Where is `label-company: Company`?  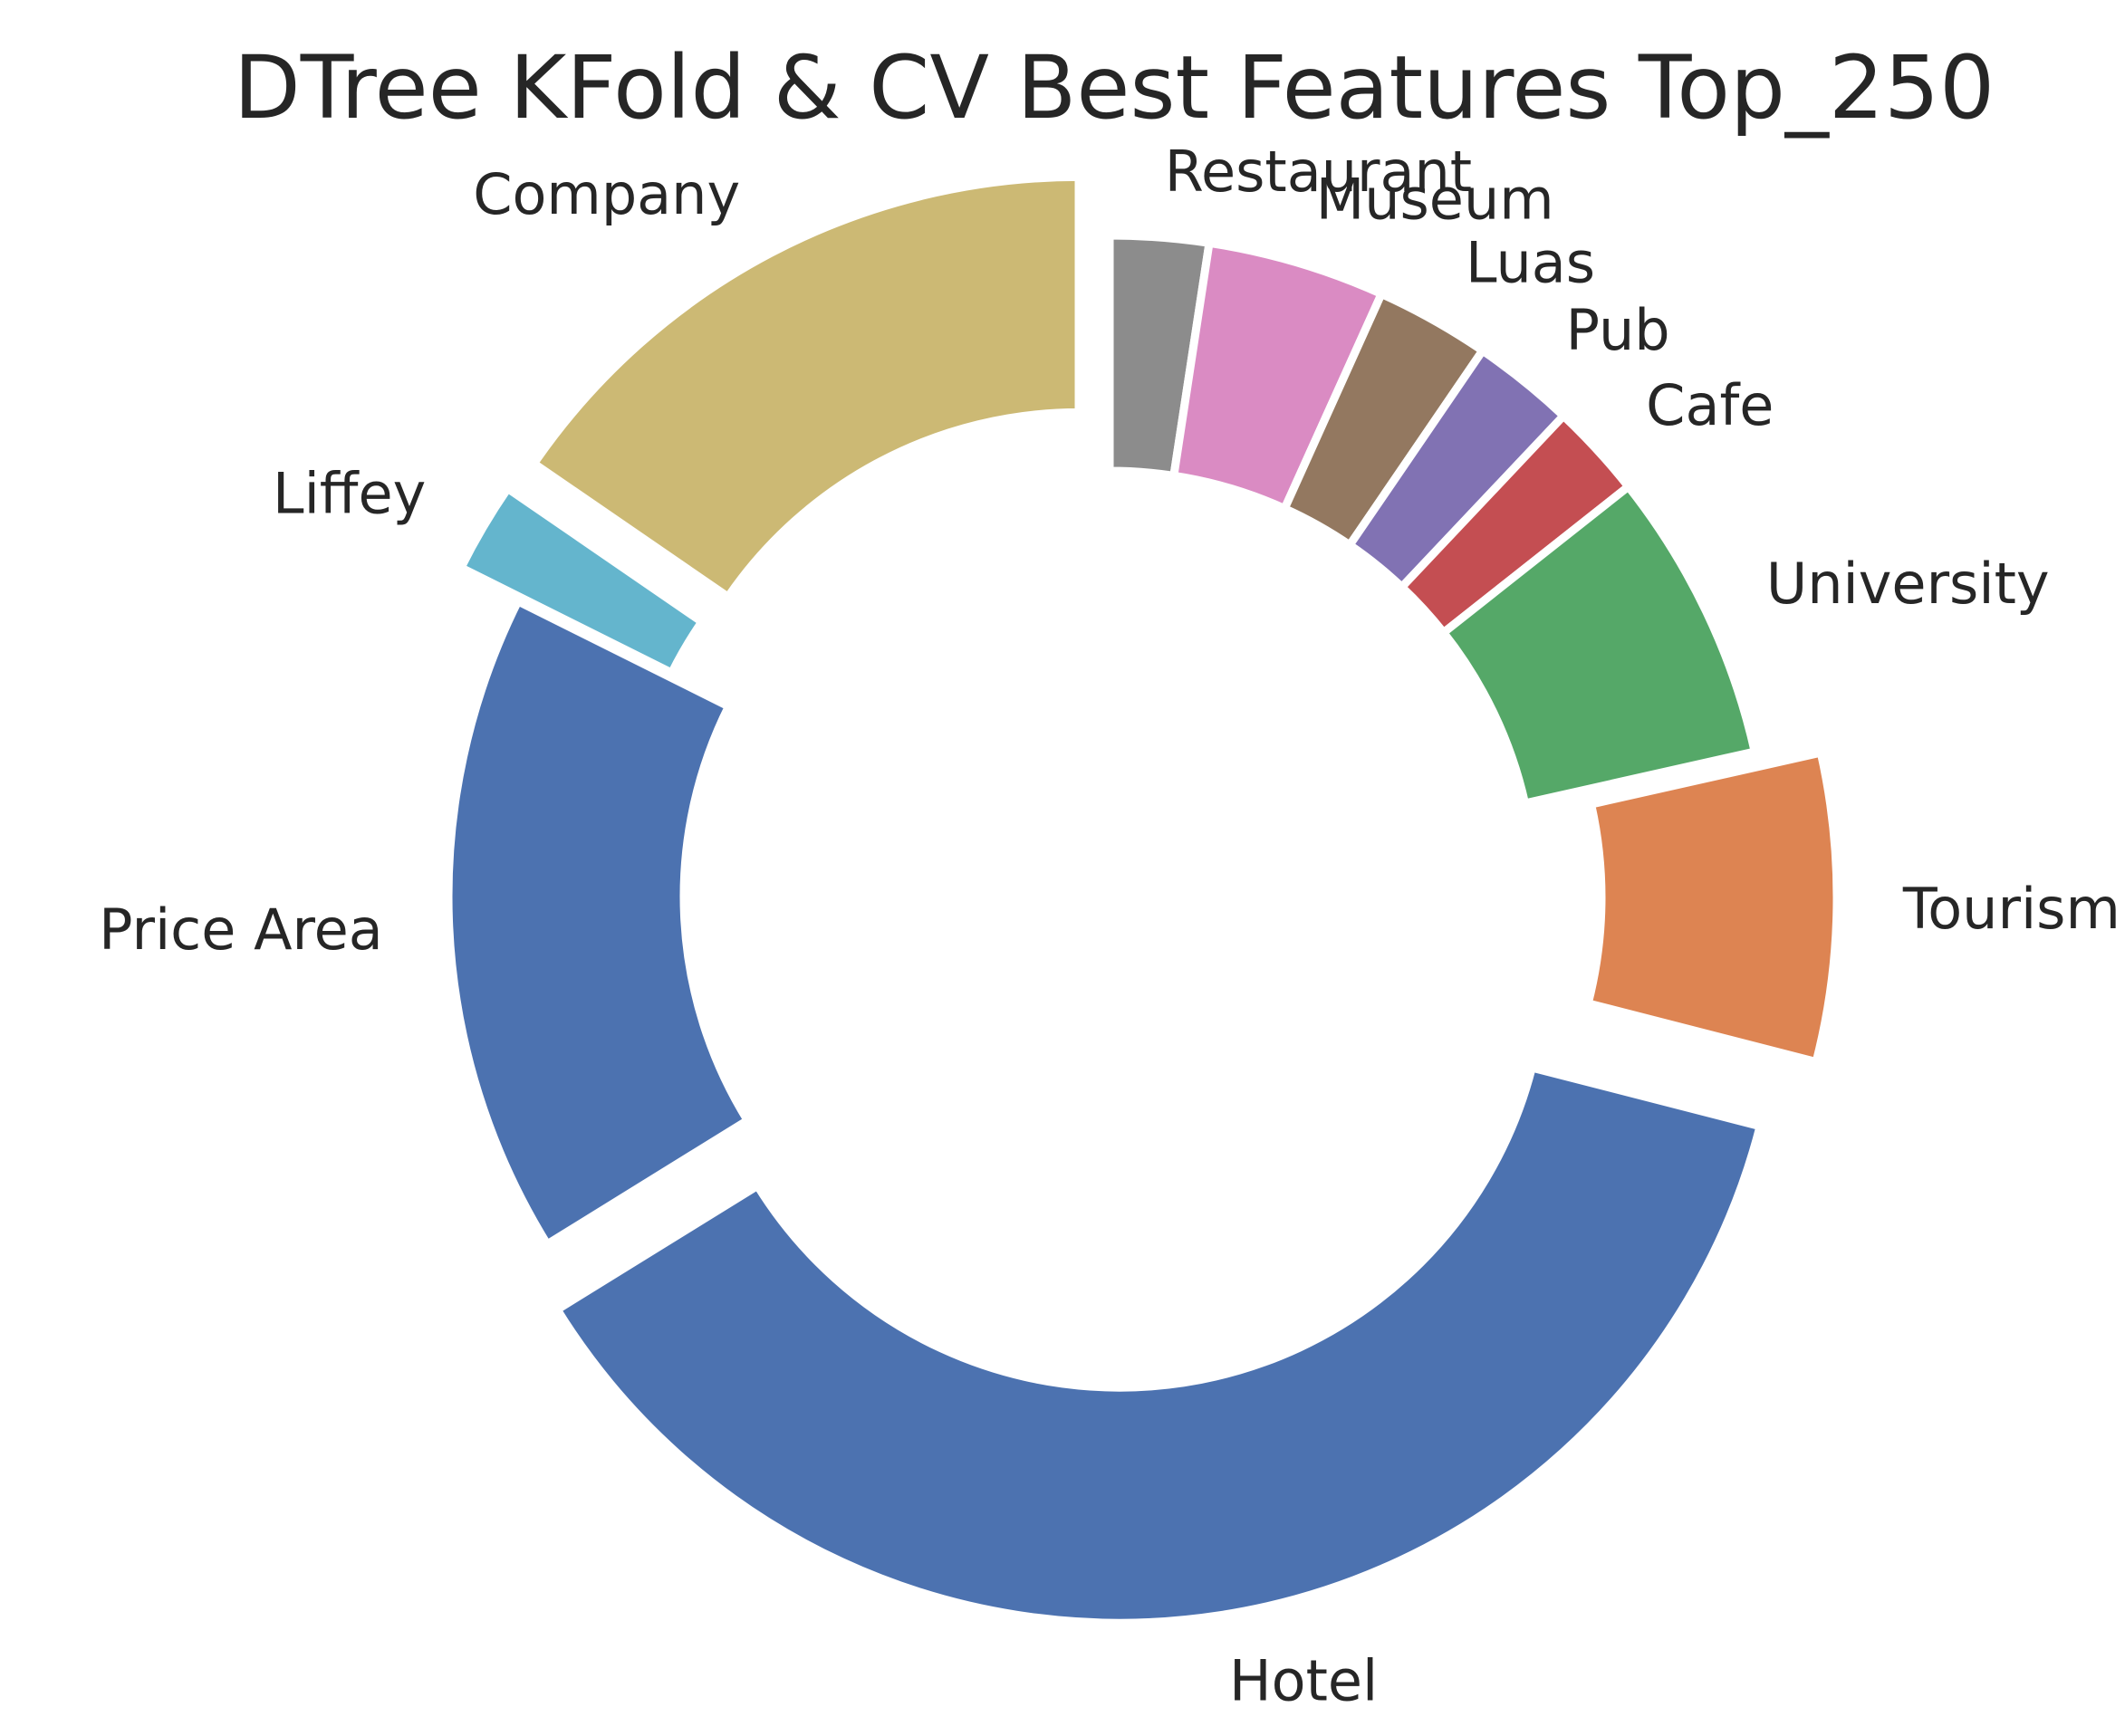
label-company: Company is located at coordinates (606, 194).